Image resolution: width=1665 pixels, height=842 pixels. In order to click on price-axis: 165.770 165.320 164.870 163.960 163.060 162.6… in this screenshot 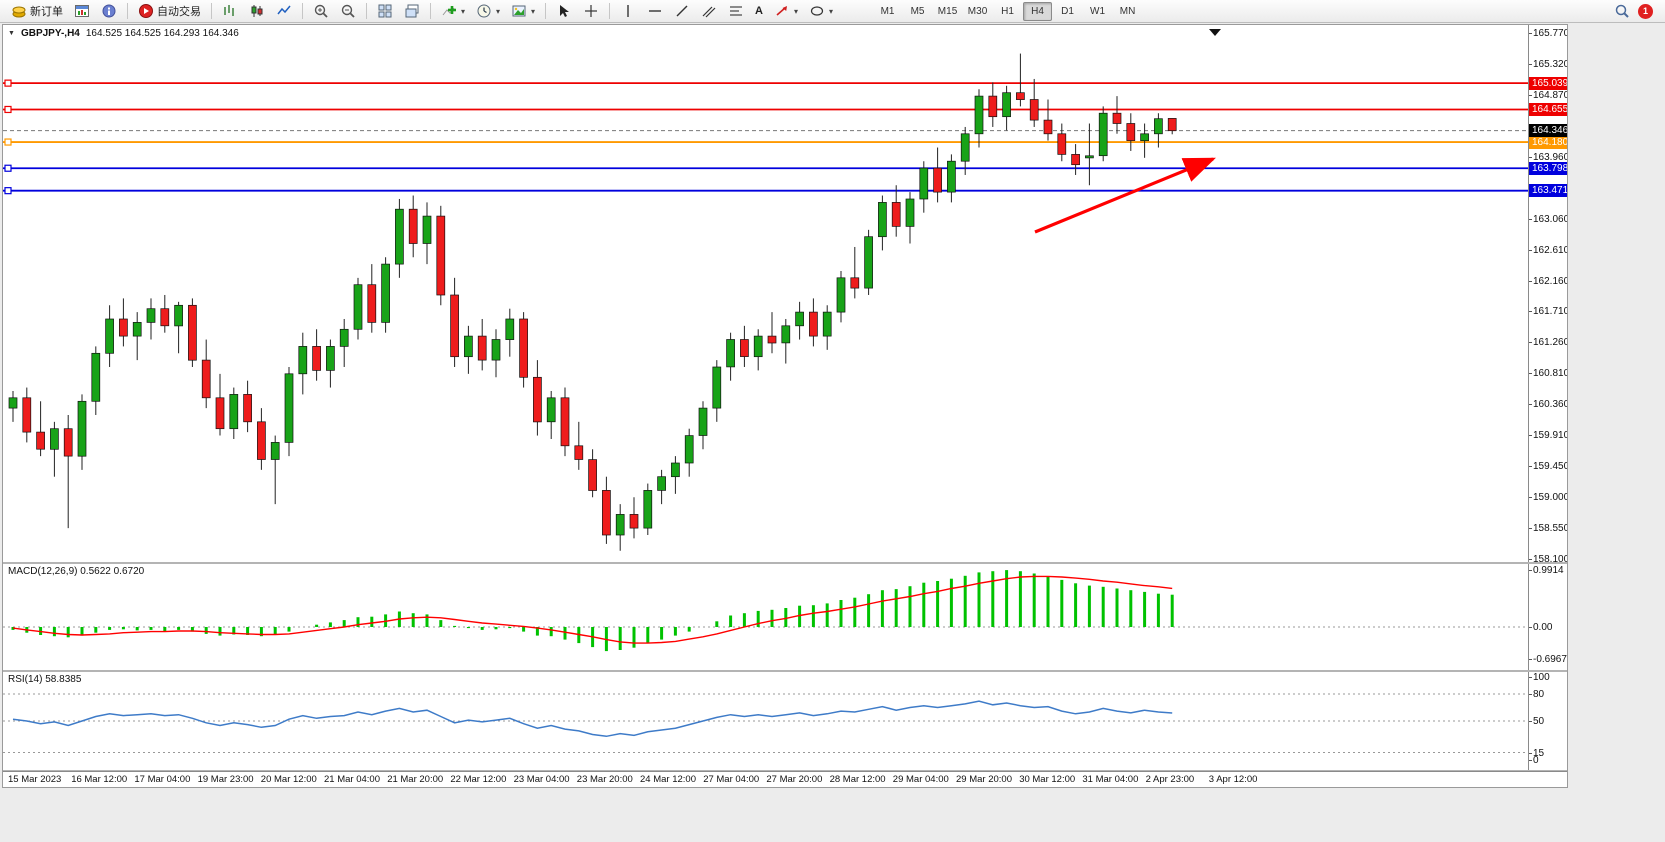, I will do `click(1548, 295)`.